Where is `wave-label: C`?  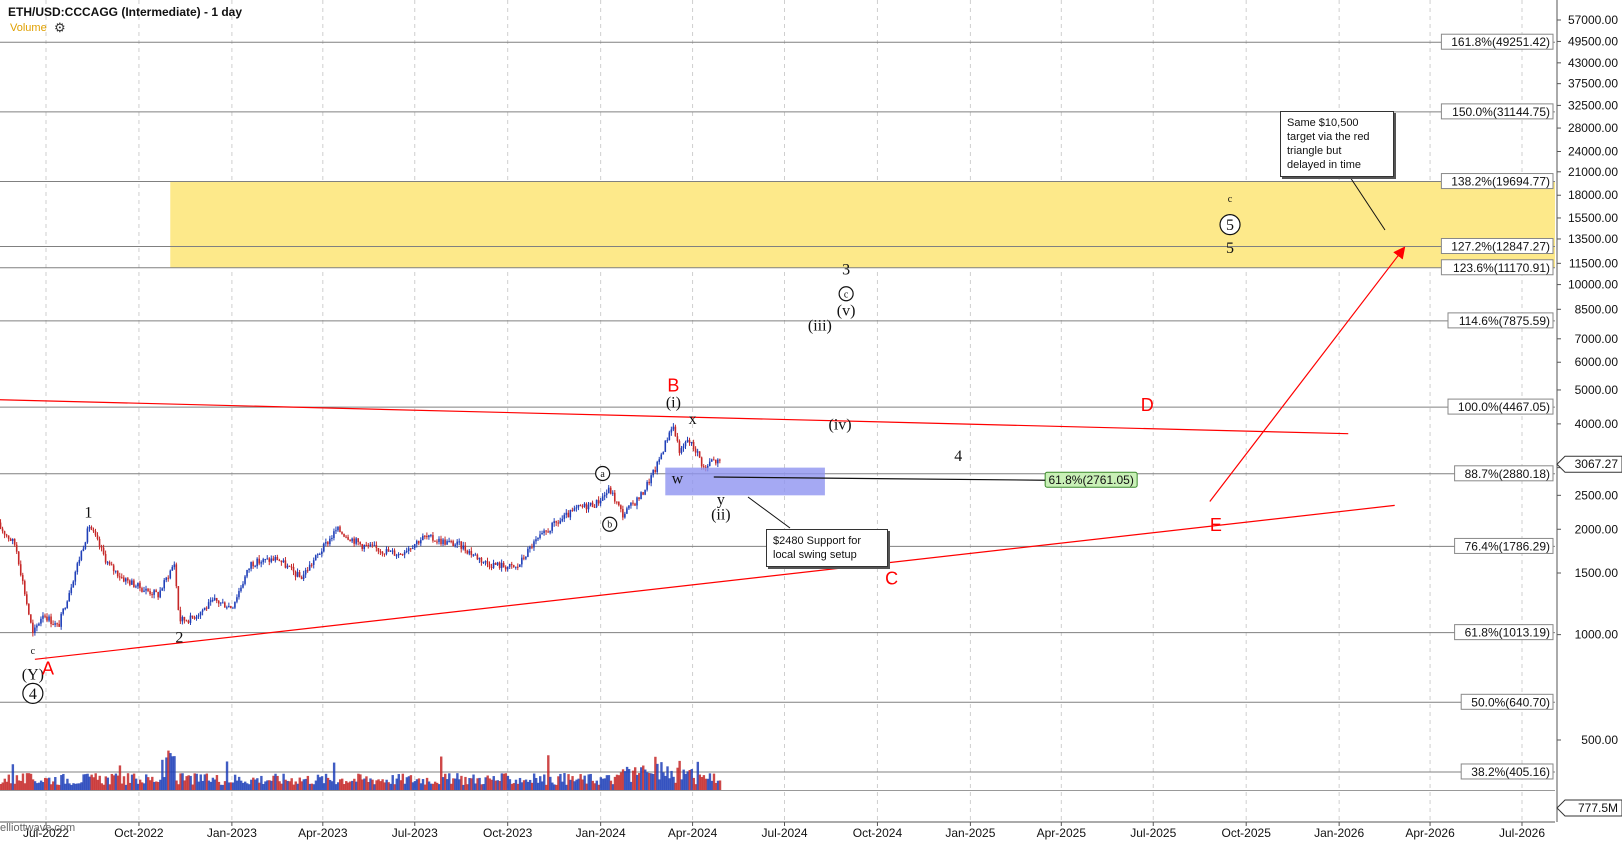
wave-label: C is located at coordinates (891, 579).